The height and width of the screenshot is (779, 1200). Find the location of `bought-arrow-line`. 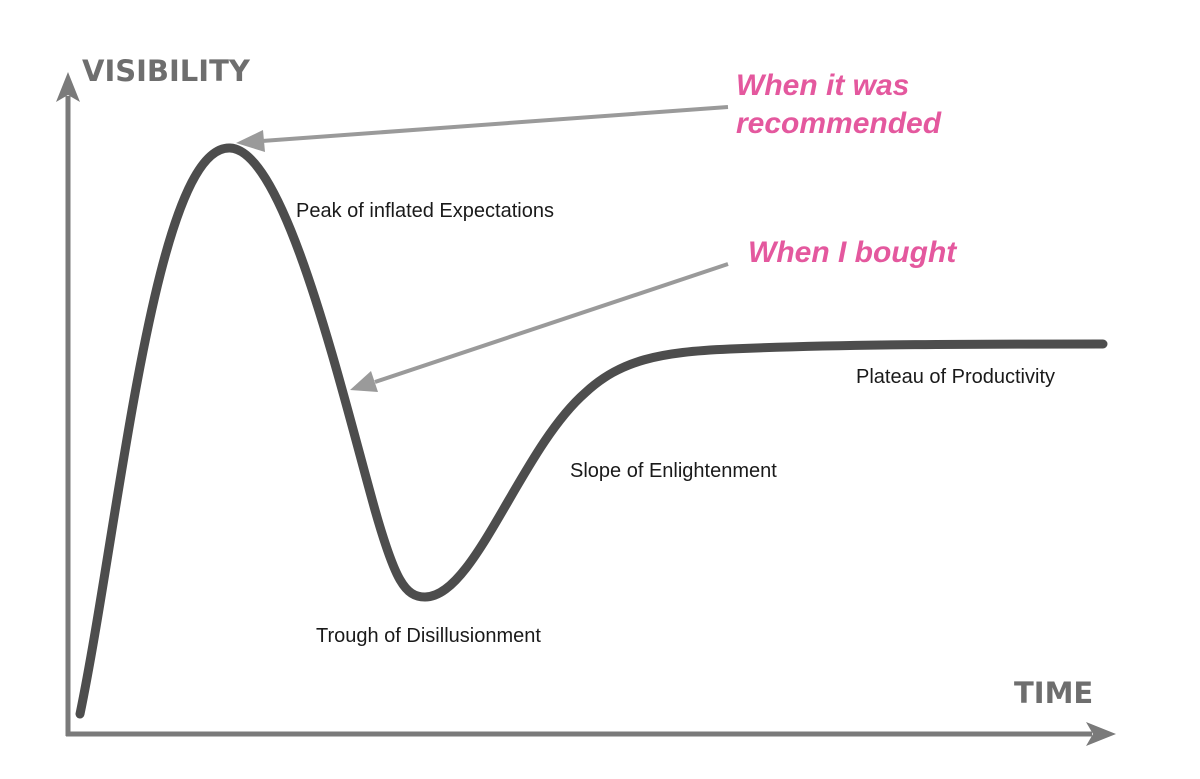

bought-arrow-line is located at coordinates (551, 323).